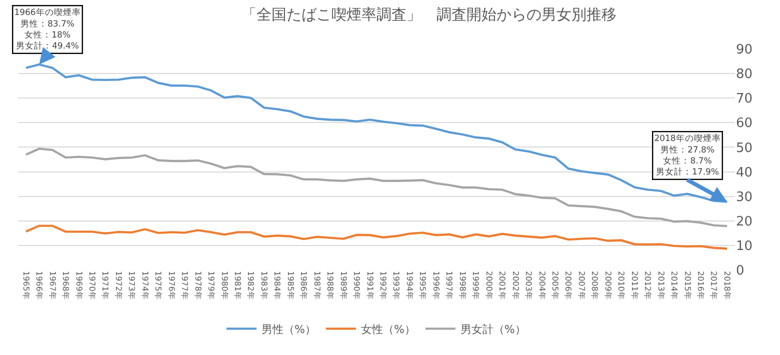 The width and height of the screenshot is (780, 355). Describe the element at coordinates (607, 285) in the screenshot. I see `x-tick-label: 2009年` at that location.